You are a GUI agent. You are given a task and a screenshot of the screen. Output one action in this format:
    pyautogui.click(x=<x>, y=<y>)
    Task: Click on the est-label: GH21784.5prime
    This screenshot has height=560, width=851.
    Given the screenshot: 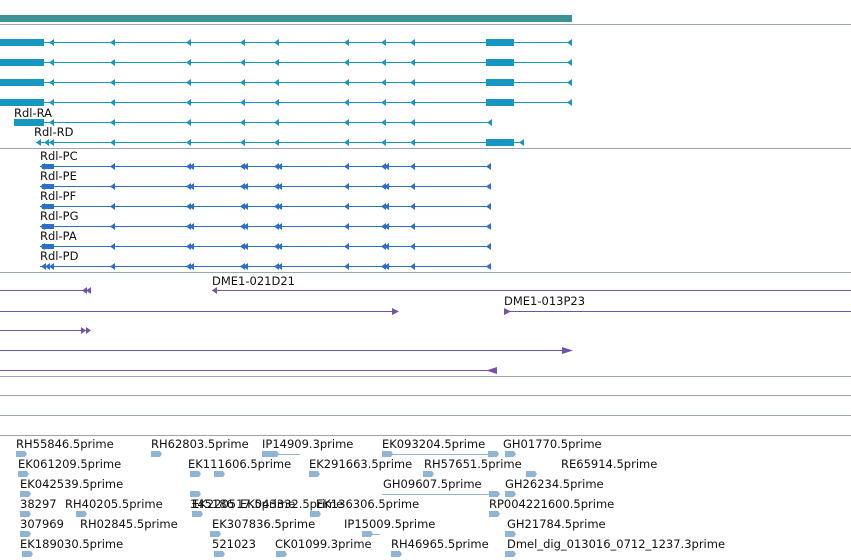 What is the action you would take?
    pyautogui.click(x=556, y=524)
    